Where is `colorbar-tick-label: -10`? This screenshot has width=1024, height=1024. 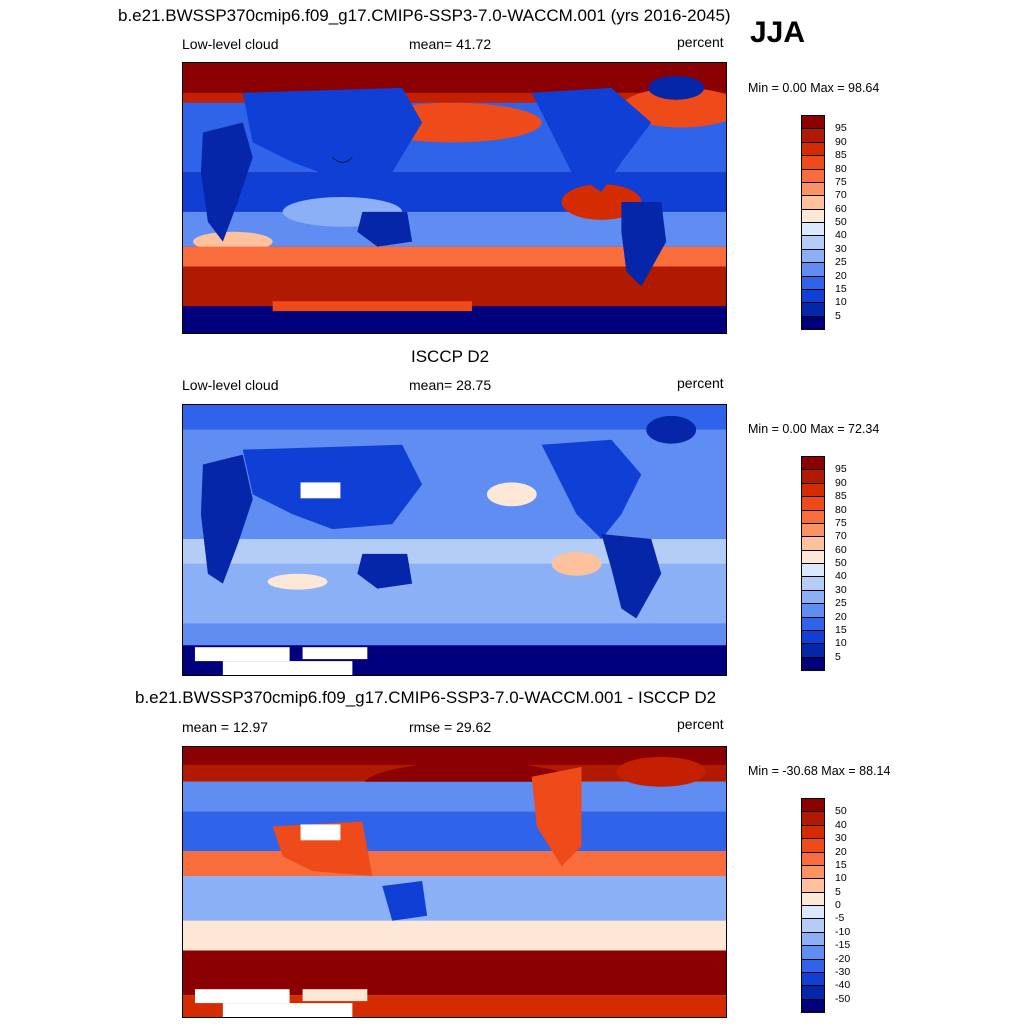 colorbar-tick-label: -10 is located at coordinates (843, 931).